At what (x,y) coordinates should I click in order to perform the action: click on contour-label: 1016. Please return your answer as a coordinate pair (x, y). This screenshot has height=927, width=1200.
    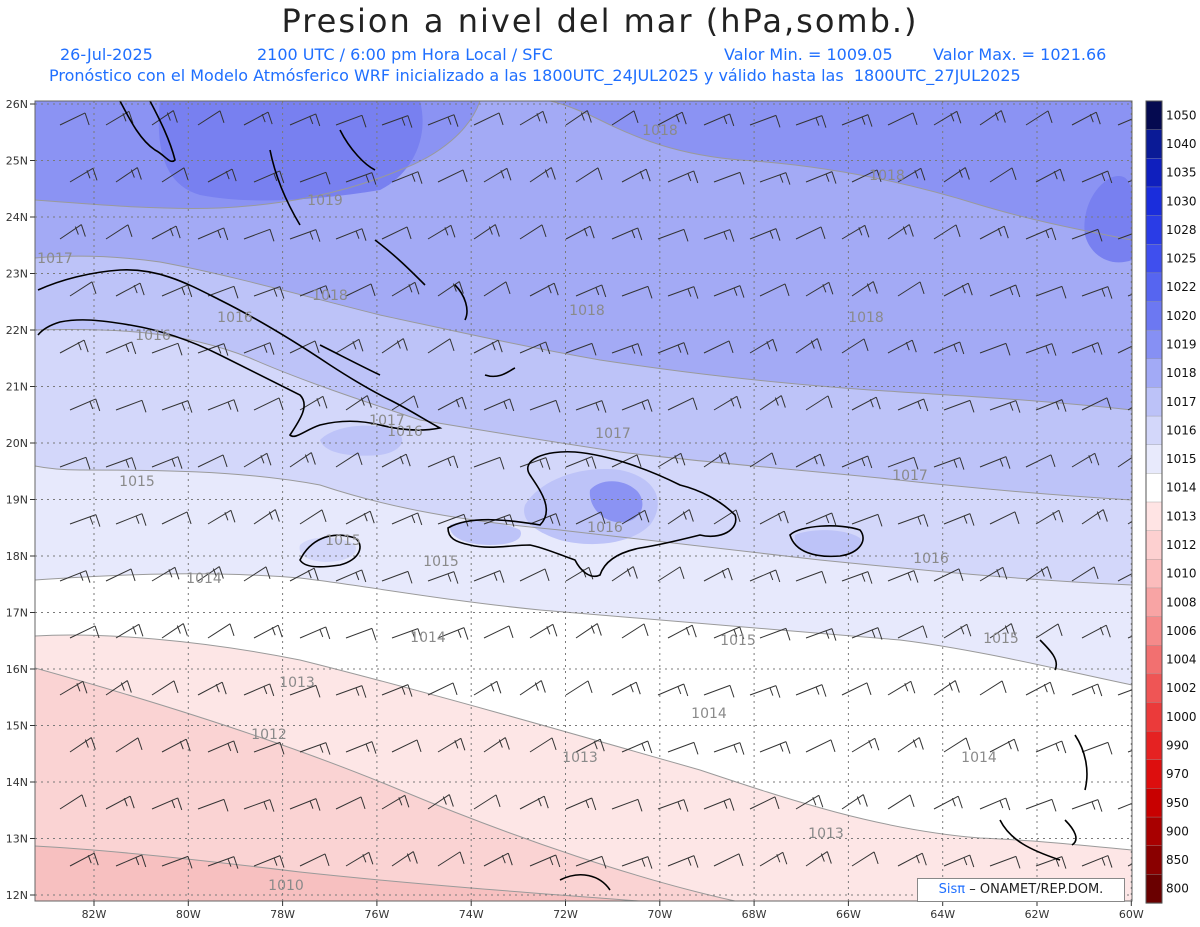
    Looking at the image, I should click on (605, 528).